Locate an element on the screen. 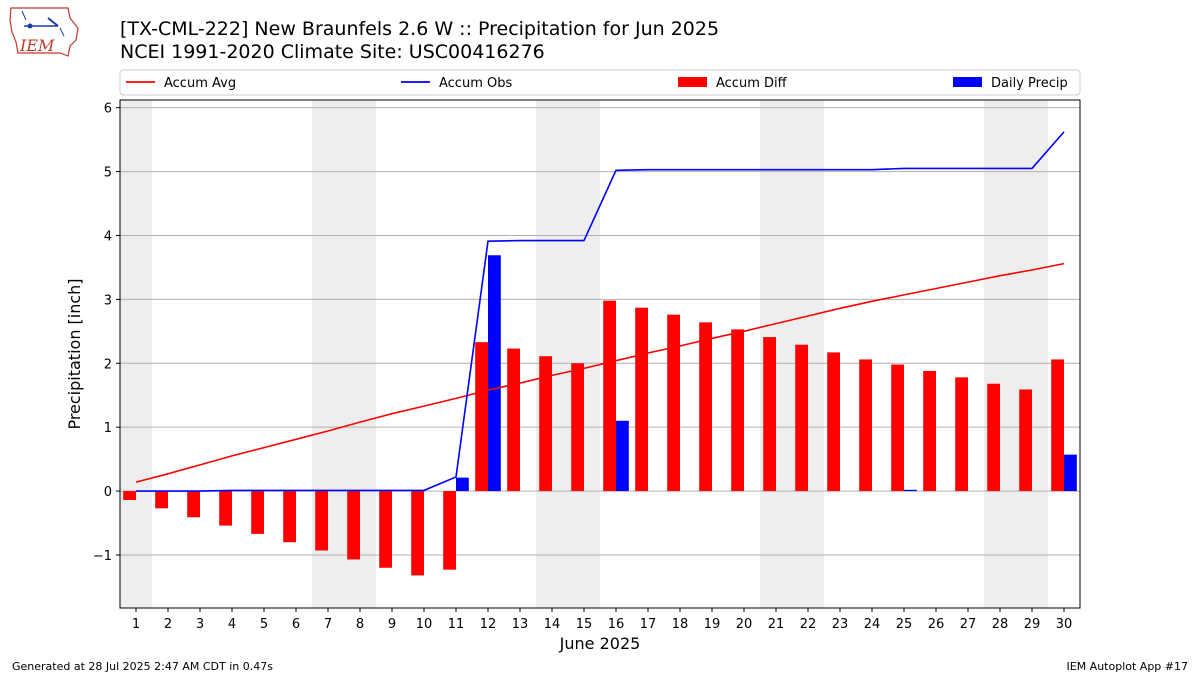 Image resolution: width=1200 pixels, height=675 pixels. x-tick-label: 21 is located at coordinates (776, 624).